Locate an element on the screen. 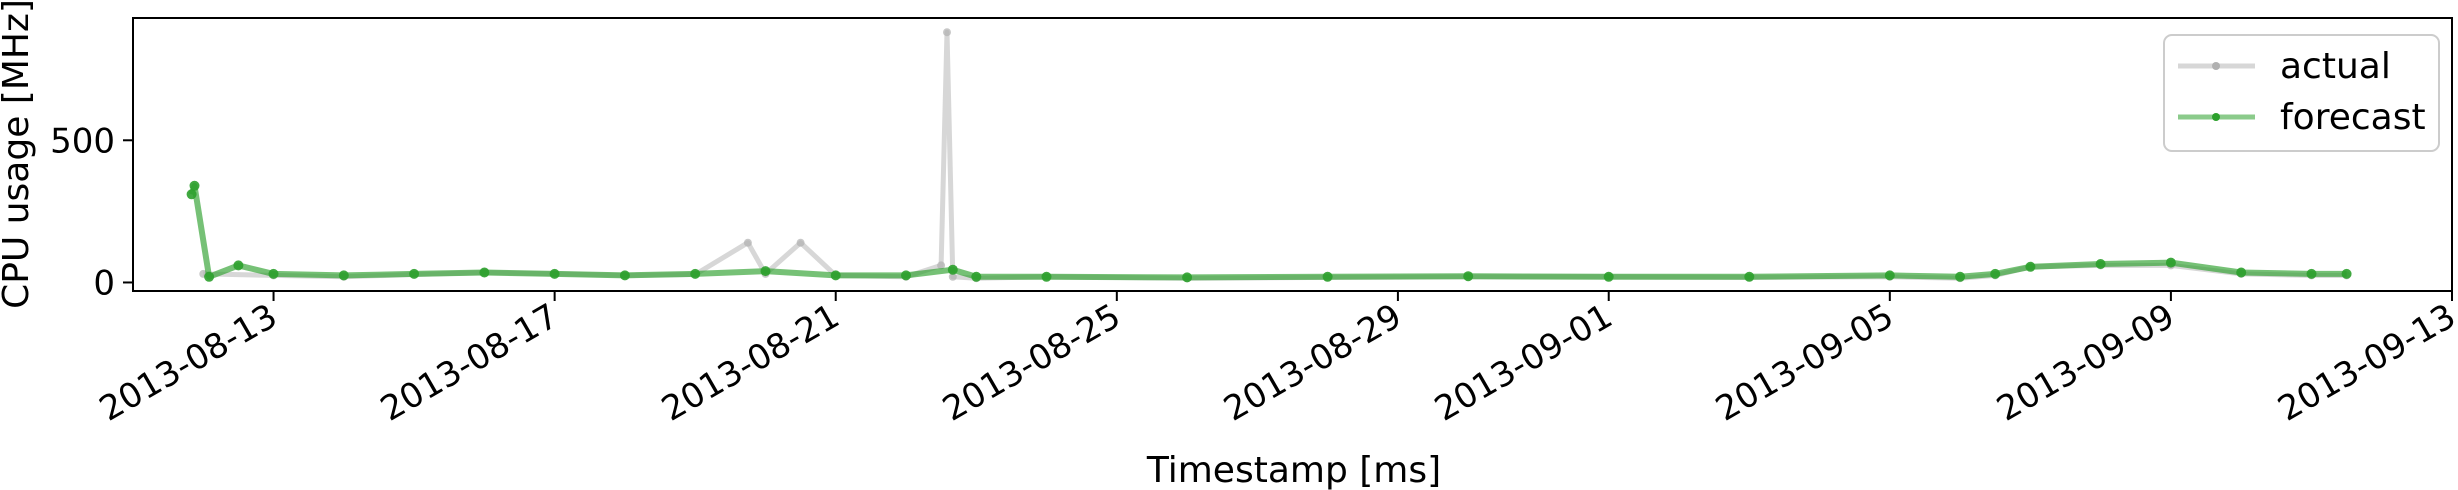 The height and width of the screenshot is (490, 2458). legend: actual forecast is located at coordinates (2301, 93).